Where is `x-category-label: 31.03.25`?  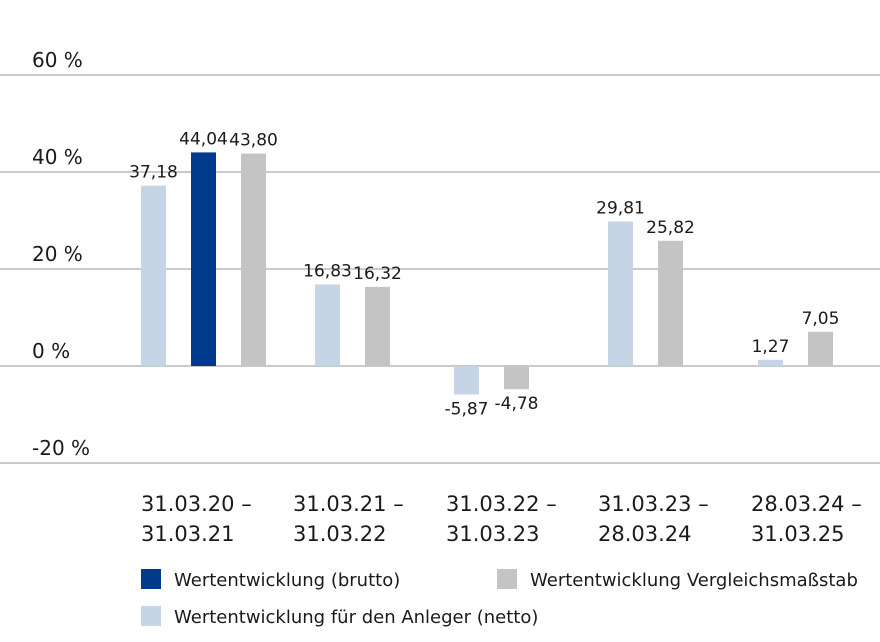 x-category-label: 31.03.25 is located at coordinates (798, 534).